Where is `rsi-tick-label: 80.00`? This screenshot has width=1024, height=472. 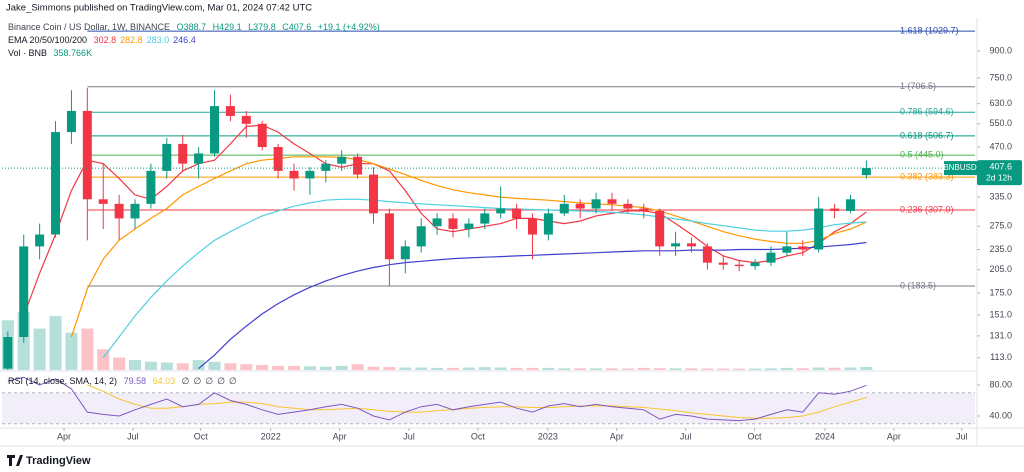
rsi-tick-label: 80.00 is located at coordinates (1000, 384).